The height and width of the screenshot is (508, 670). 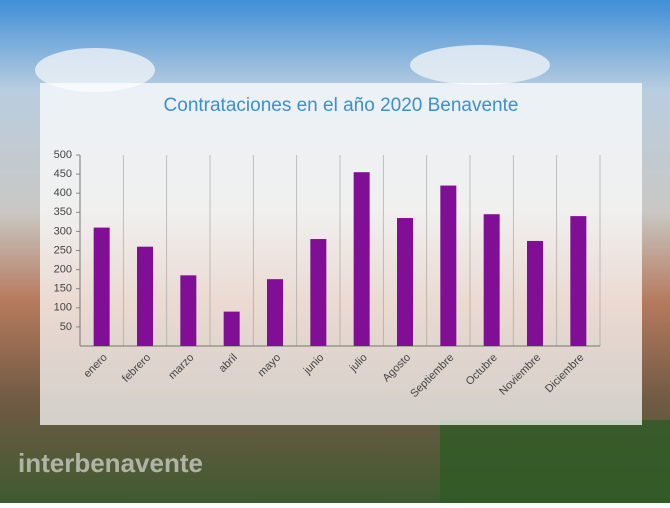 What do you see at coordinates (63, 212) in the screenshot?
I see `y-tick-label: 350` at bounding box center [63, 212].